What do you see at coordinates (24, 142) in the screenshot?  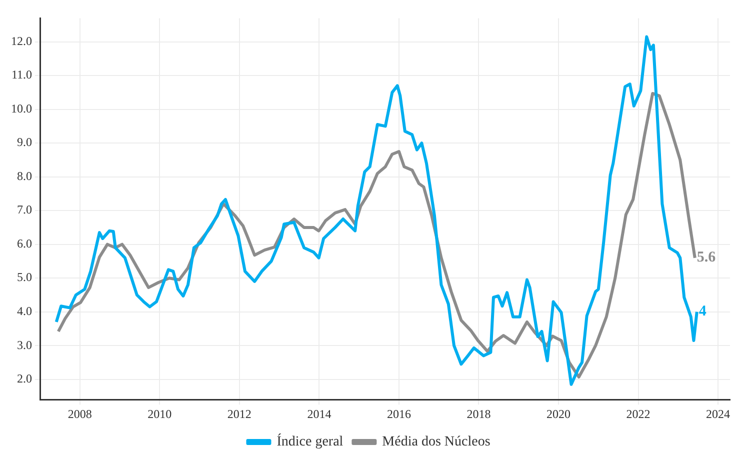 I see `y-tick-label: 9.0` at bounding box center [24, 142].